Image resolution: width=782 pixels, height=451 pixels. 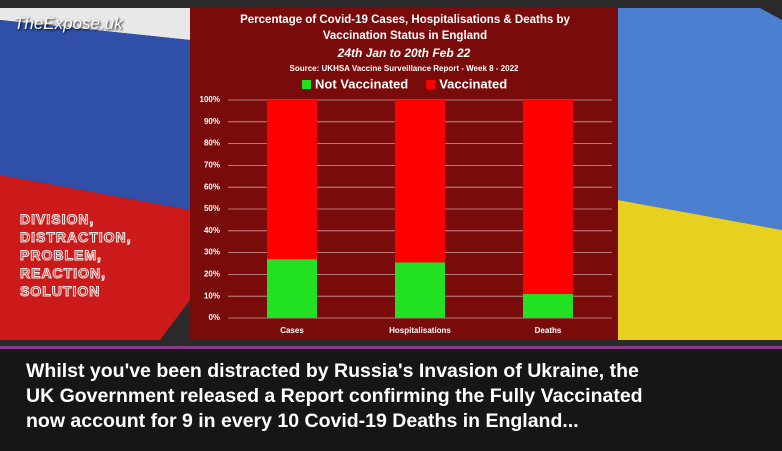 I want to click on legend-label: Vaccinated, so click(x=473, y=83).